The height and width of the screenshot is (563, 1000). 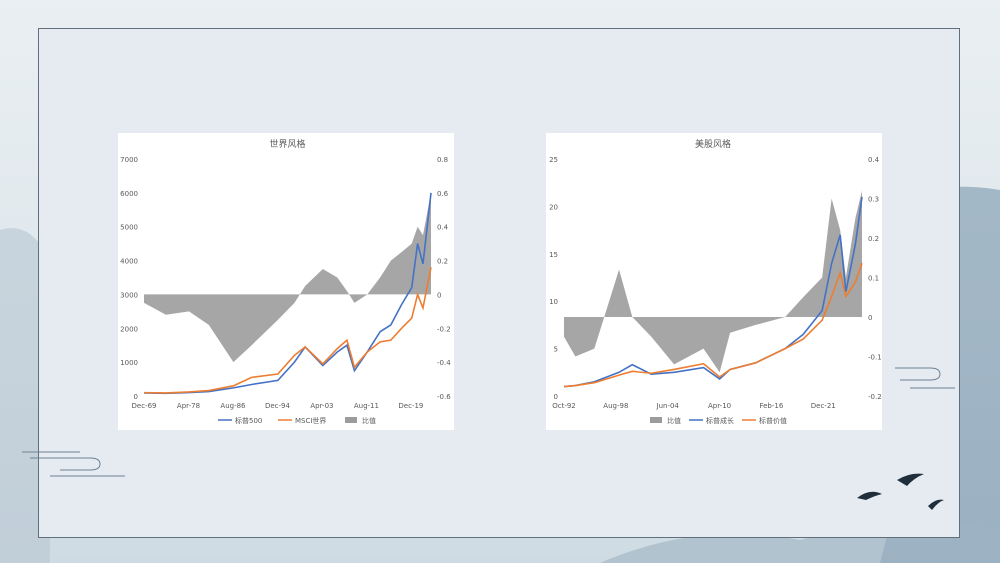 What do you see at coordinates (553, 207) in the screenshot?
I see `y-left-tick-label: 20` at bounding box center [553, 207].